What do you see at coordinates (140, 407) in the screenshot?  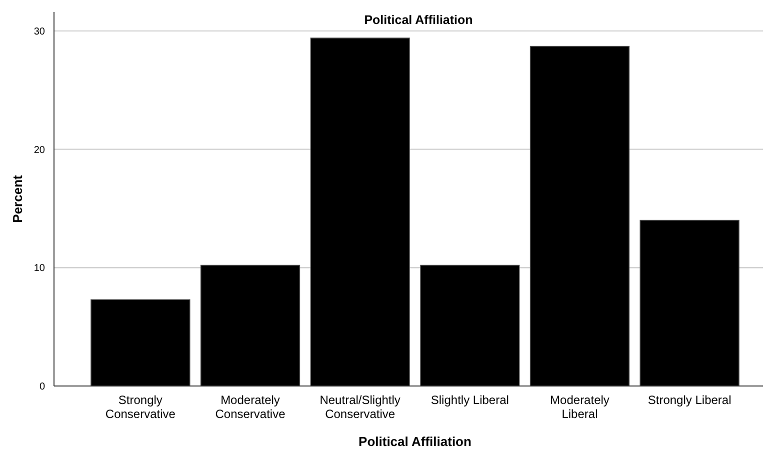 I see `x-tick-label: Strongly Conservative` at bounding box center [140, 407].